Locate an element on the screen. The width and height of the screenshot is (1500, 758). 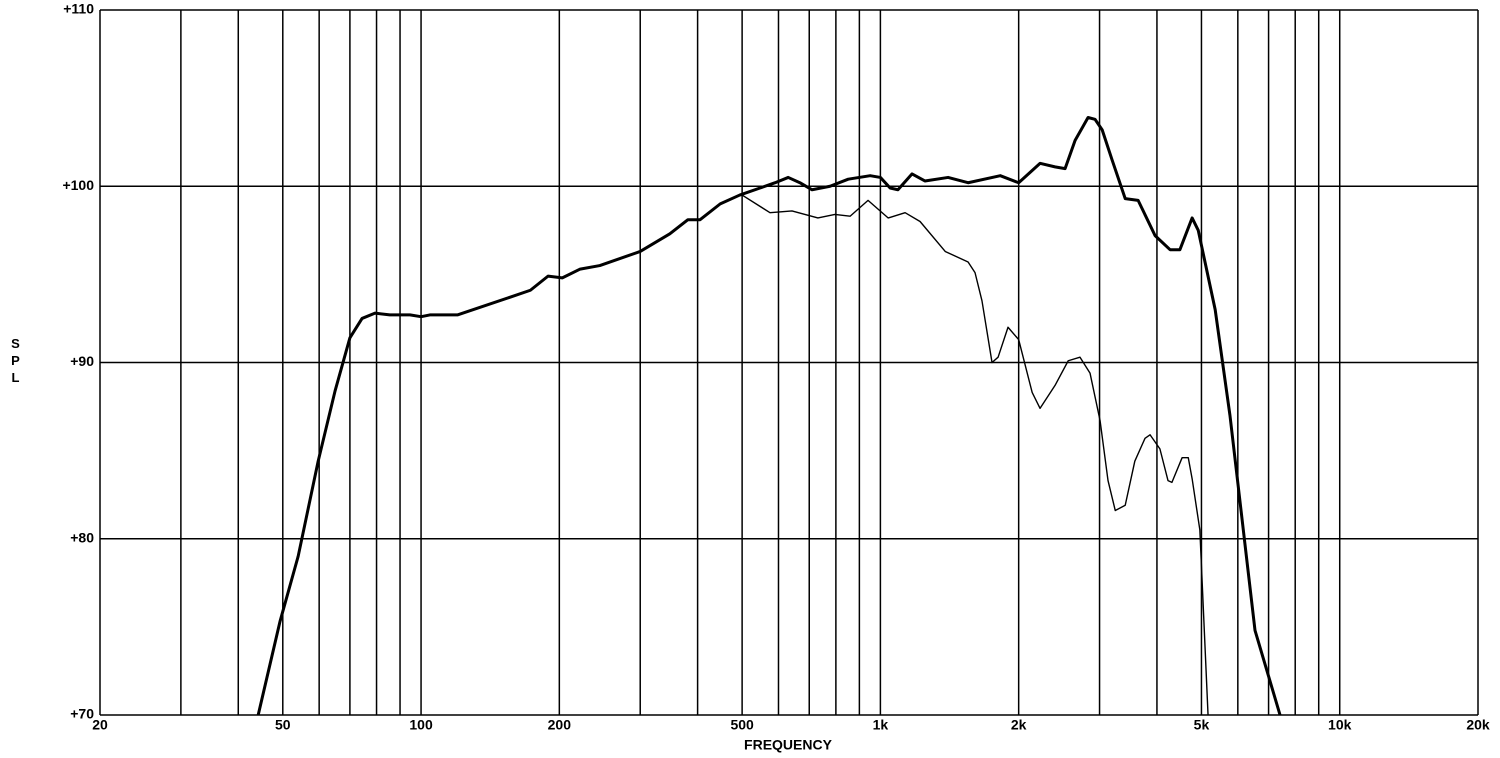
x-tick-label: 100 is located at coordinates (421, 725).